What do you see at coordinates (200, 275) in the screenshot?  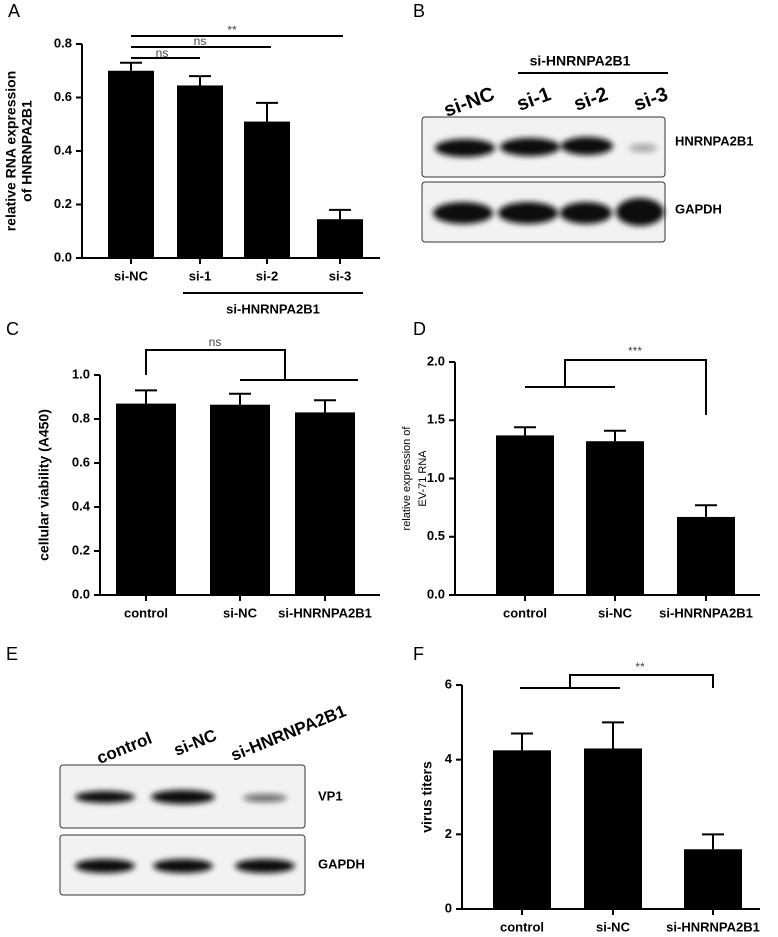 I see `x-tick-label: si-1` at bounding box center [200, 275].